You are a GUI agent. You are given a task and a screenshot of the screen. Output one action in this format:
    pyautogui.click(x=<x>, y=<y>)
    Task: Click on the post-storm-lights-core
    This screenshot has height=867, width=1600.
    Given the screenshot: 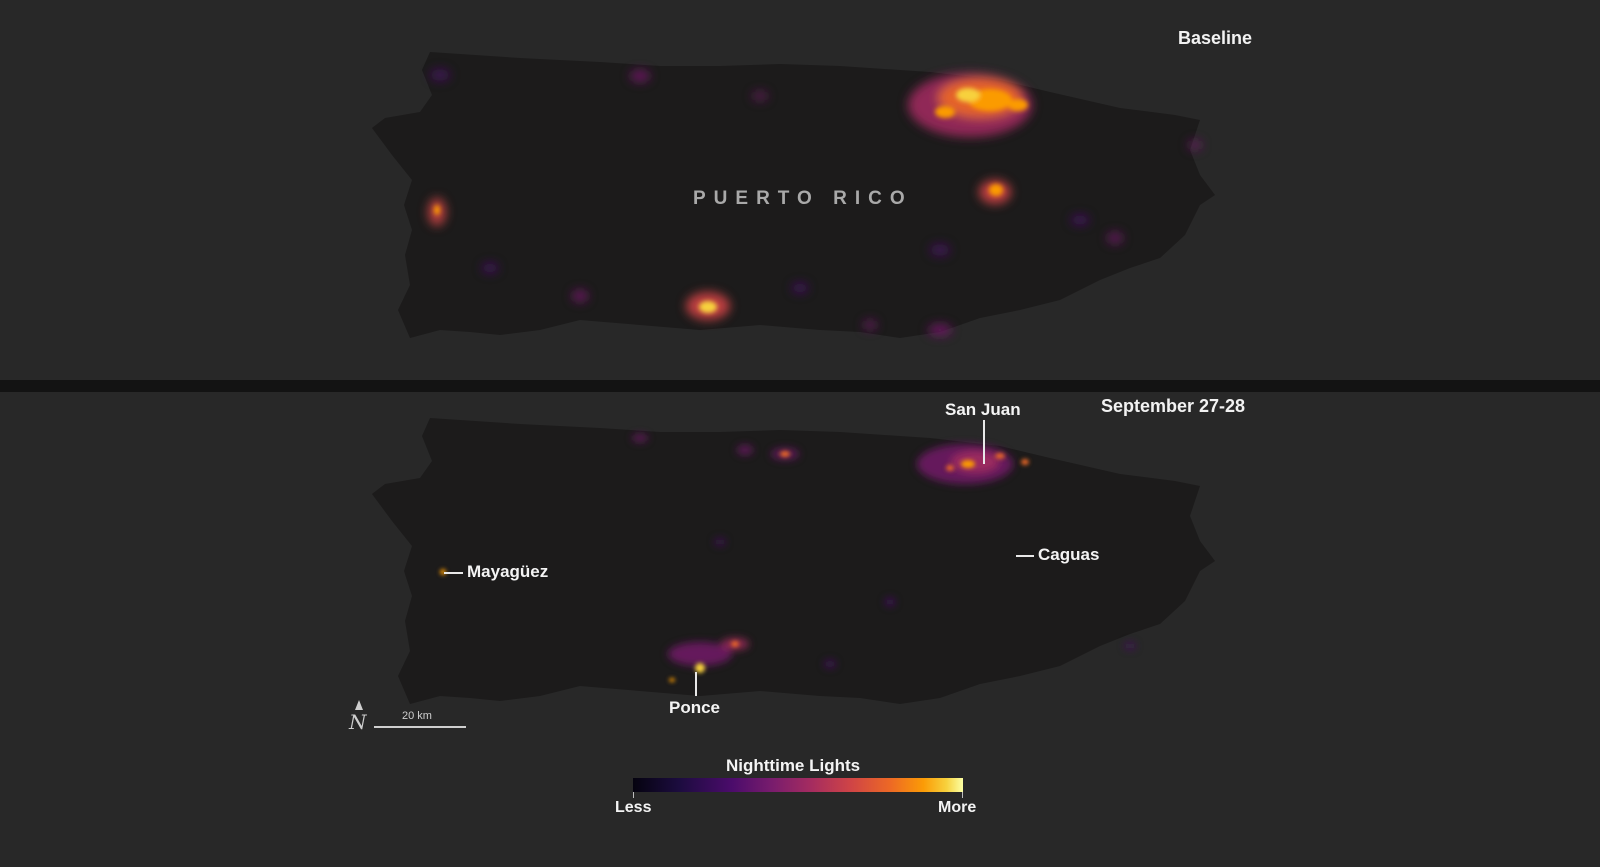 What is the action you would take?
    pyautogui.click(x=734, y=566)
    